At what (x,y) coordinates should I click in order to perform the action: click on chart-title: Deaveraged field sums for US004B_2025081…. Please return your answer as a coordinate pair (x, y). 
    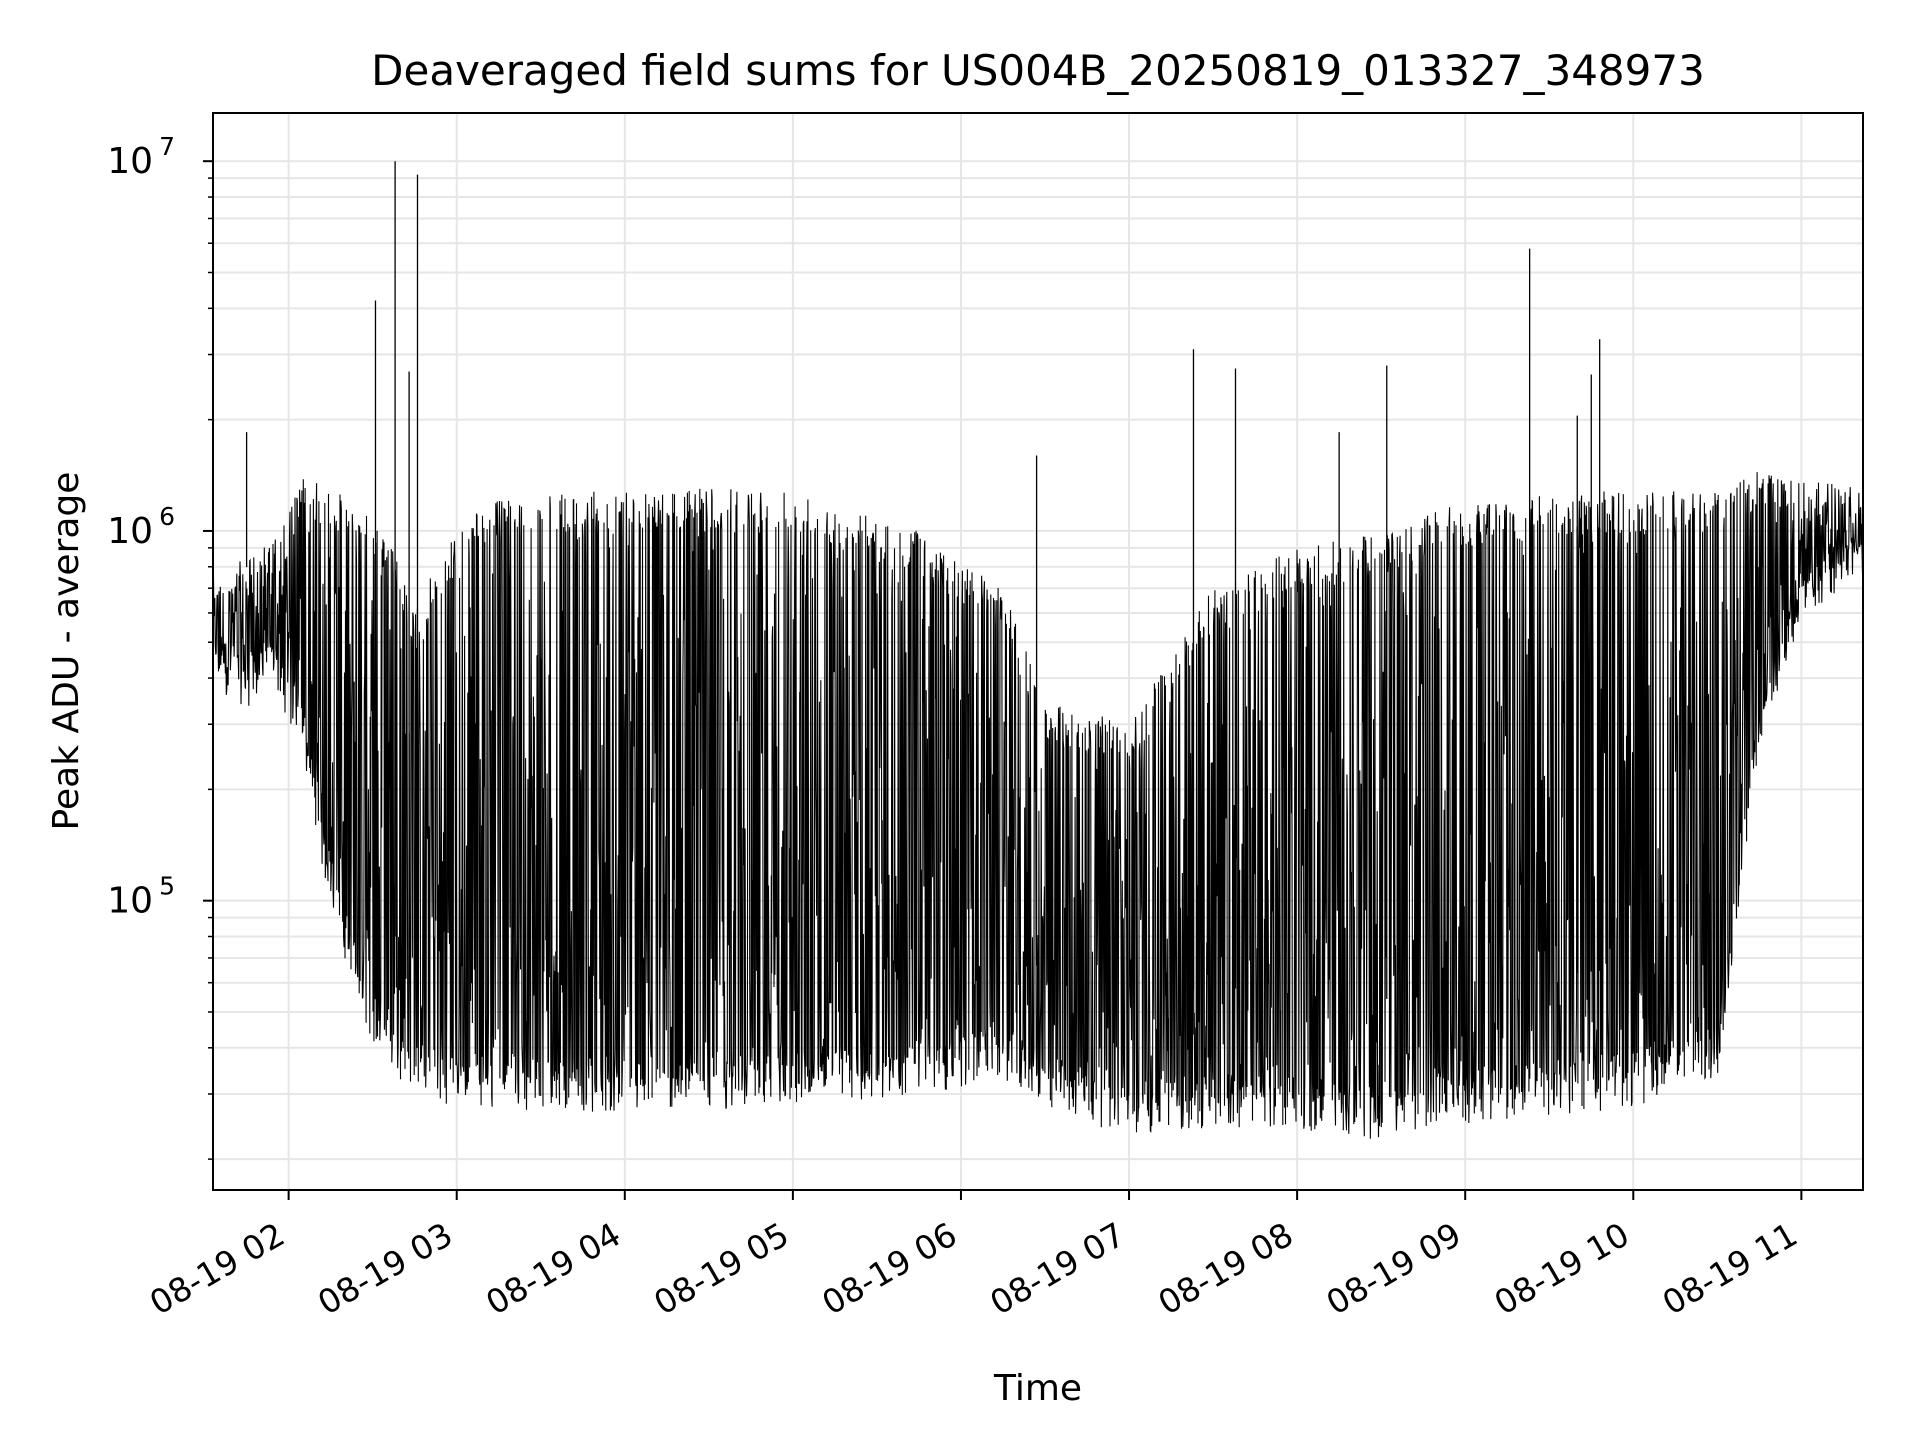
    Looking at the image, I should click on (1038, 70).